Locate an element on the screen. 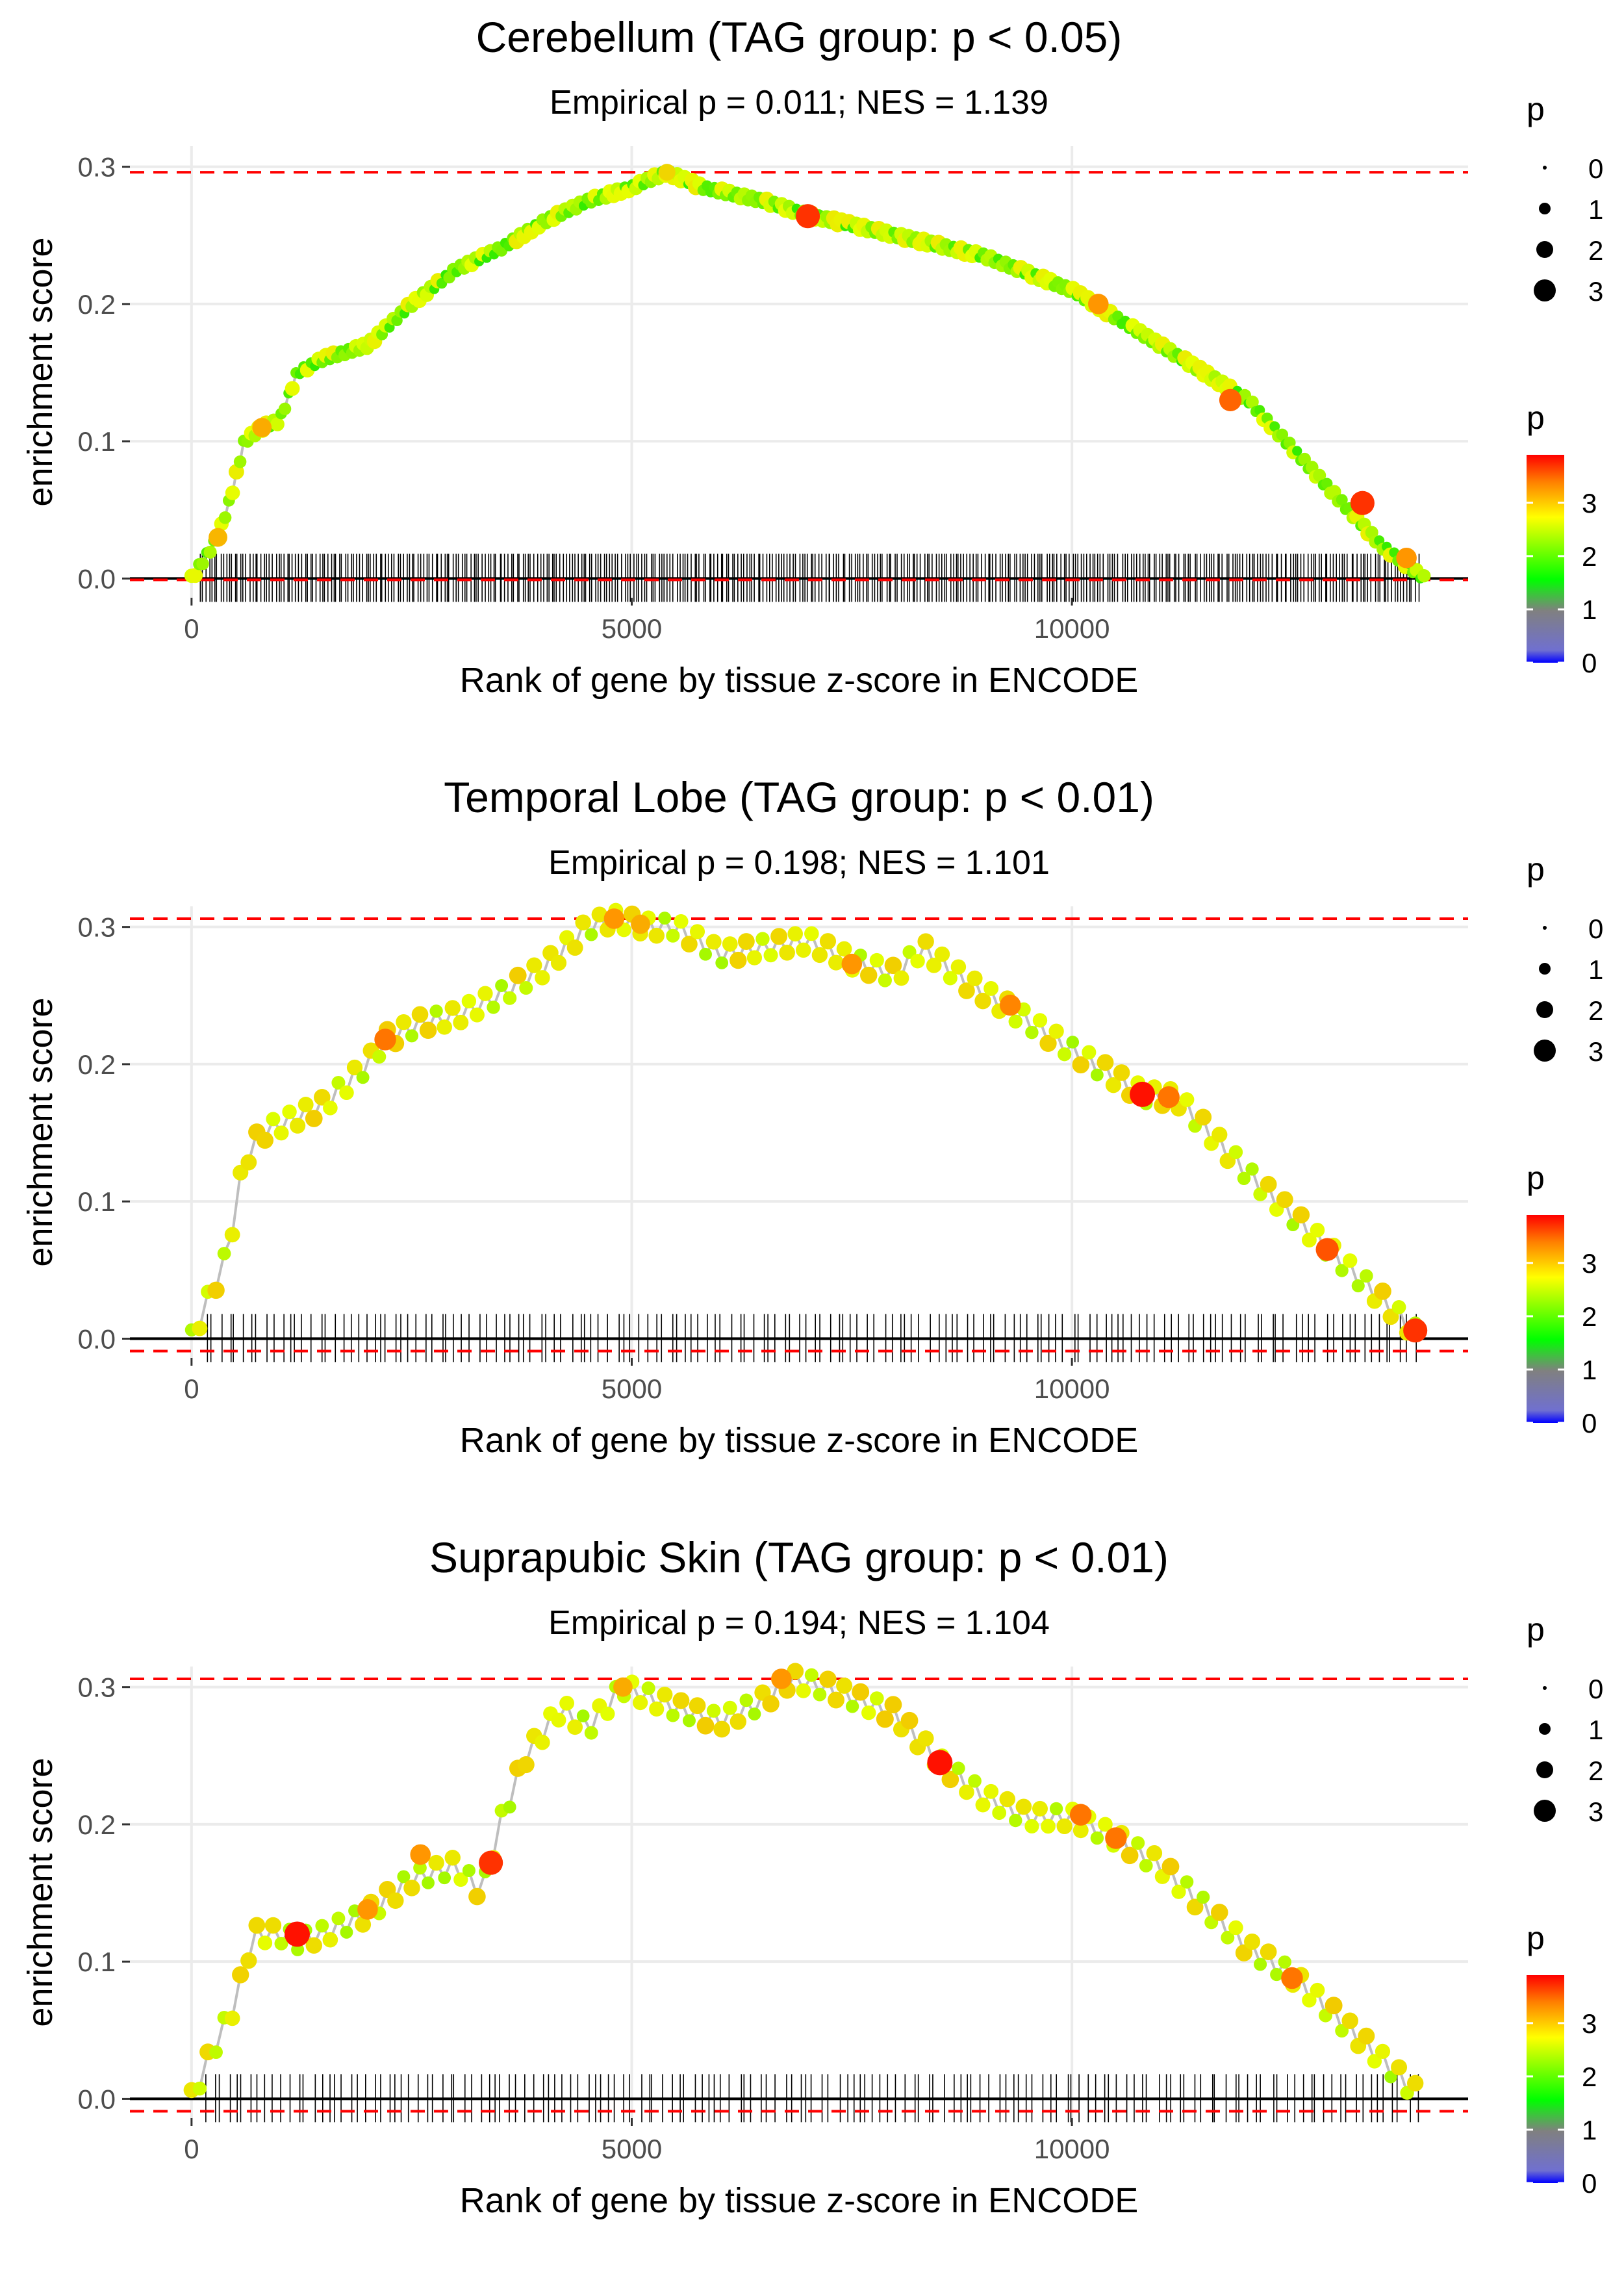  size-legend-title: p is located at coordinates (1536, 869).